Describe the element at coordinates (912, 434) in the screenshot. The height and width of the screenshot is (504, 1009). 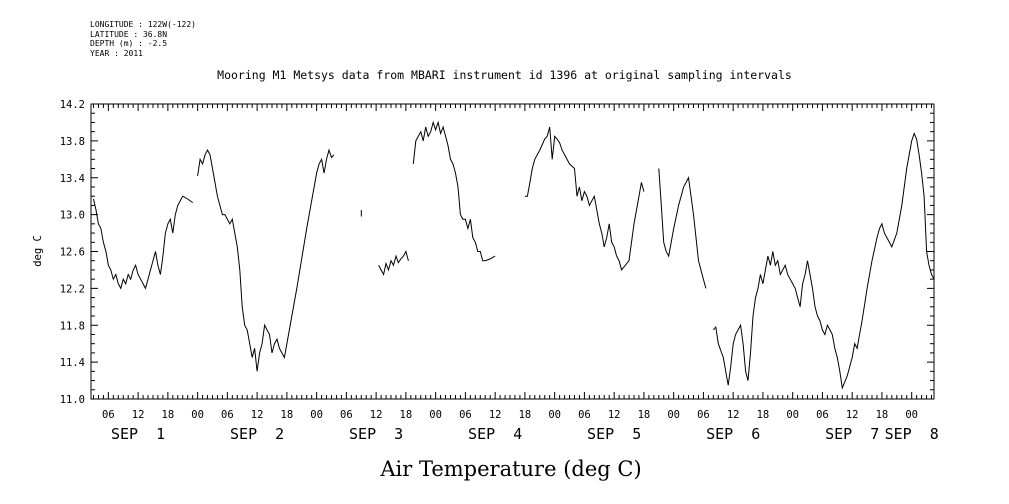
I see `x-day-label: SEP 8` at that location.